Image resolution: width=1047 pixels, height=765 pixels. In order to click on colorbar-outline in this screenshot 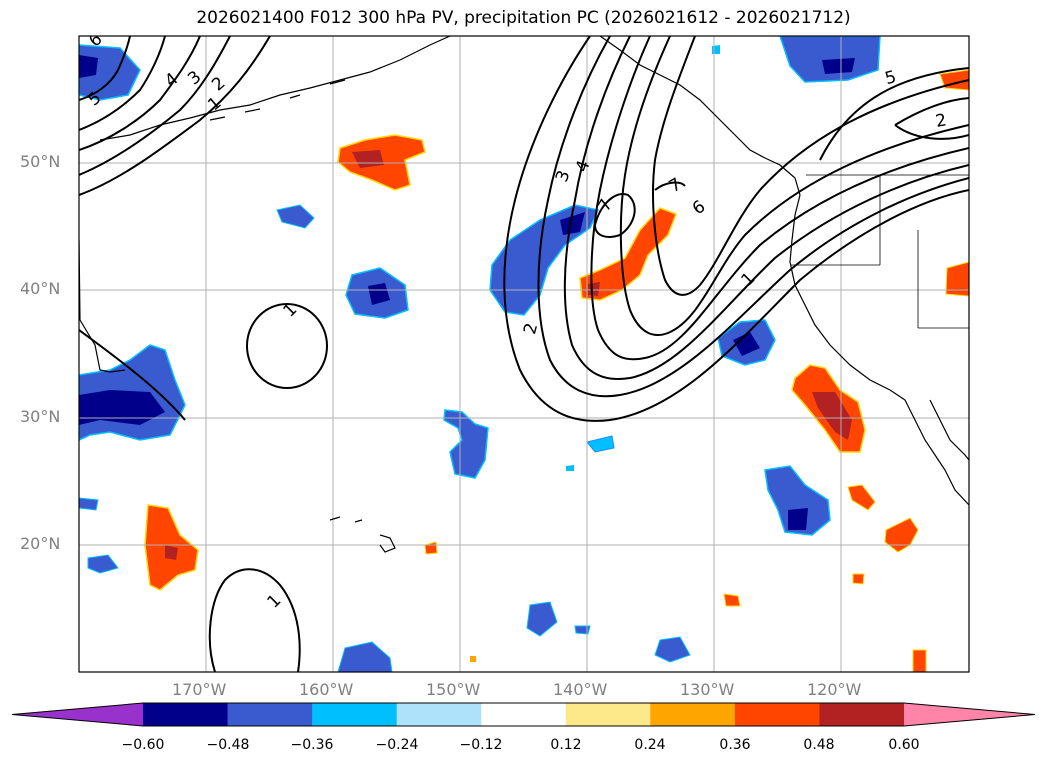, I will do `click(523, 714)`.